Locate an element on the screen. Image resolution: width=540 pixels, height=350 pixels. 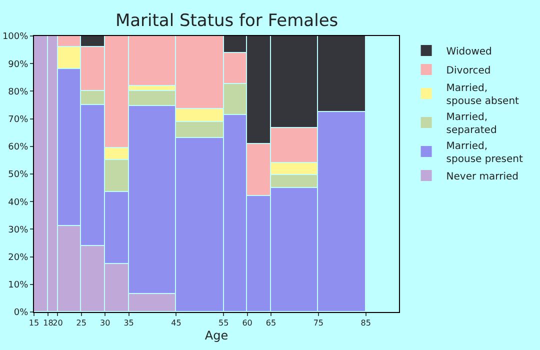
legend-label: Divorced is located at coordinates (468, 70).